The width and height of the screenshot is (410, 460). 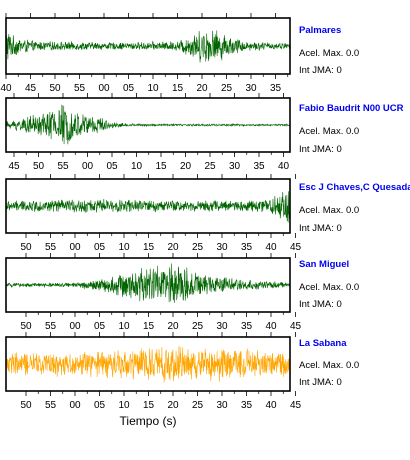 I want to click on station-name-san-miguel: San Miguel, so click(x=324, y=264).